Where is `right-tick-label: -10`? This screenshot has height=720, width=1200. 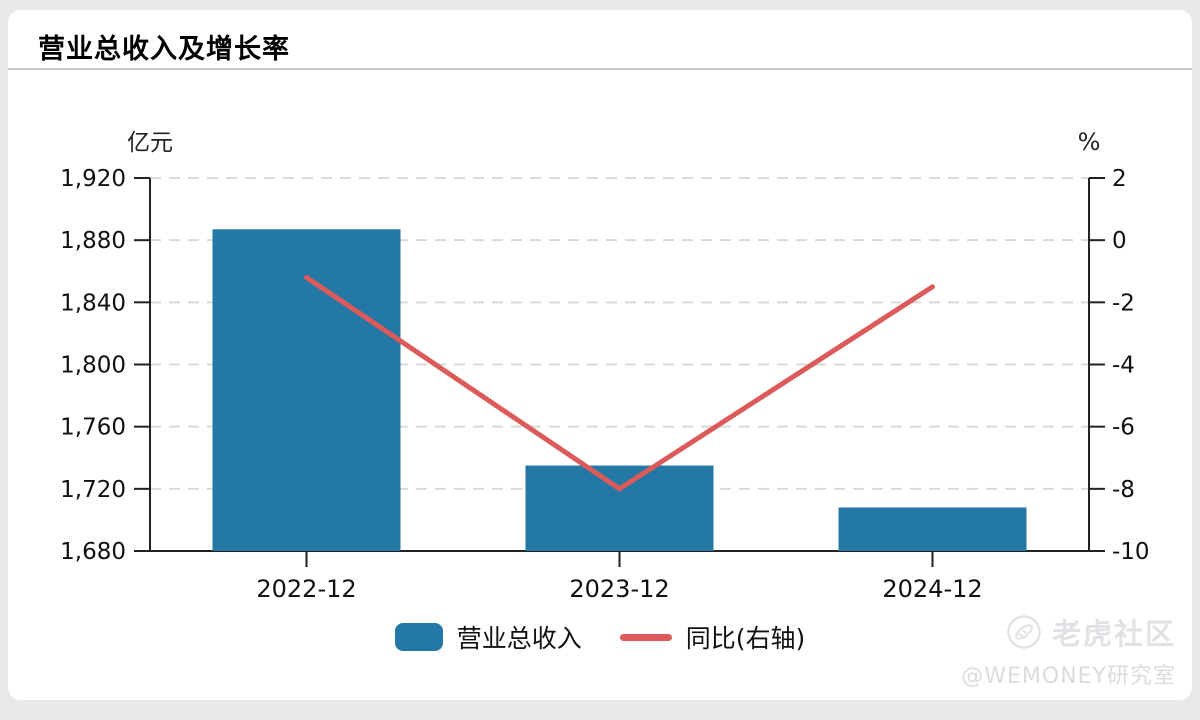
right-tick-label: -10 is located at coordinates (1131, 552).